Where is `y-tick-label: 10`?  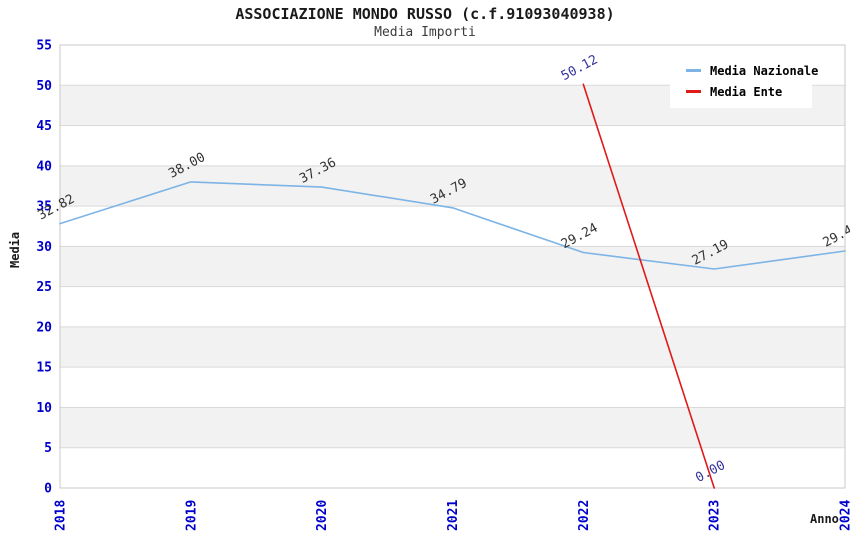 y-tick-label: 10 is located at coordinates (44, 408).